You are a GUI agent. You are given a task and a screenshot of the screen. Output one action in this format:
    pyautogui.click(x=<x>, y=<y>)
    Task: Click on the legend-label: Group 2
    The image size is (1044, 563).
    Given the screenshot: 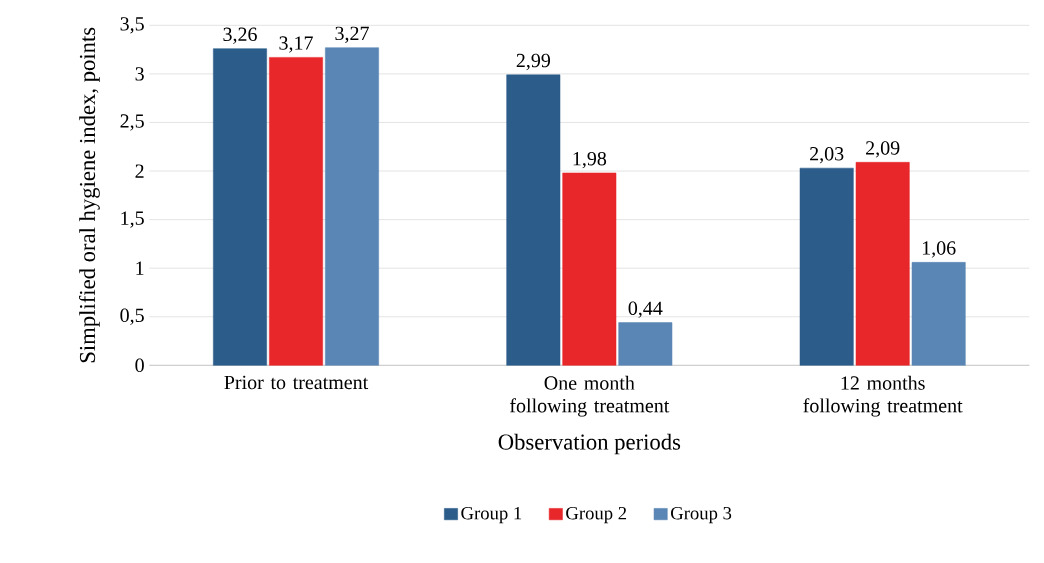 What is the action you would take?
    pyautogui.click(x=596, y=515)
    